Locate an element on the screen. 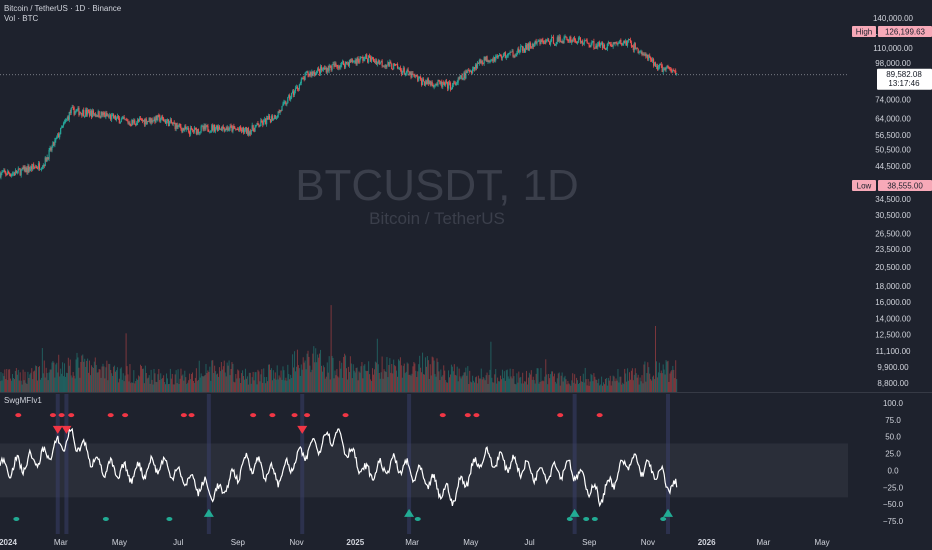 The height and width of the screenshot is (550, 932). indicator-legend: SwgMFIv1 is located at coordinates (23, 400).